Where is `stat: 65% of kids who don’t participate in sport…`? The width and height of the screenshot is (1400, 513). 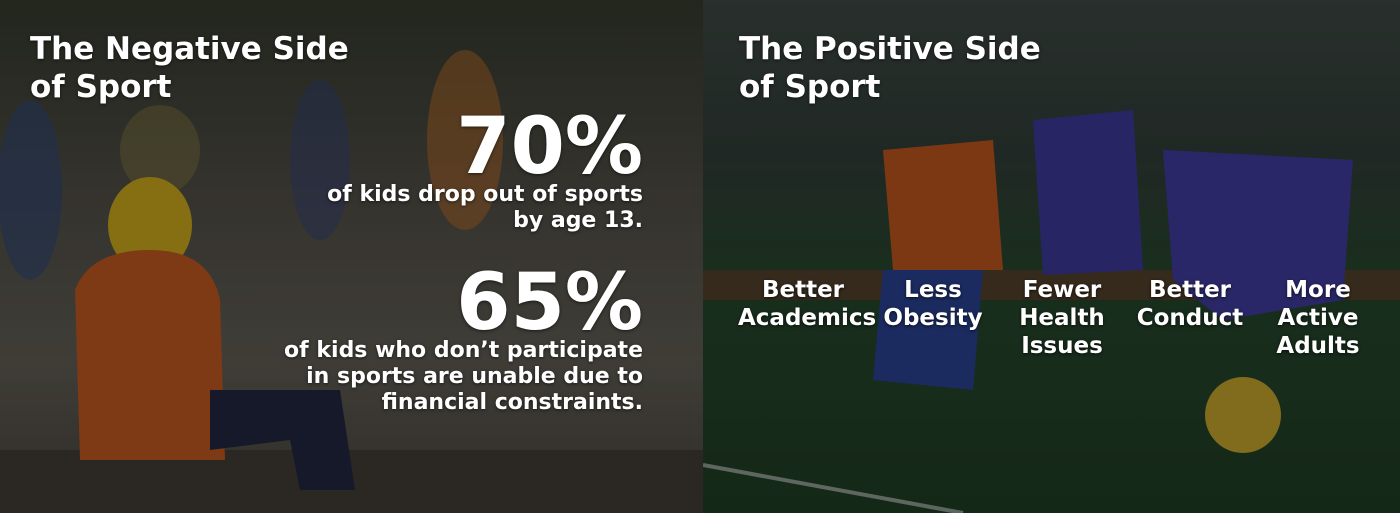 stat: 65% of kids who don’t participate in sport… is located at coordinates (463, 337).